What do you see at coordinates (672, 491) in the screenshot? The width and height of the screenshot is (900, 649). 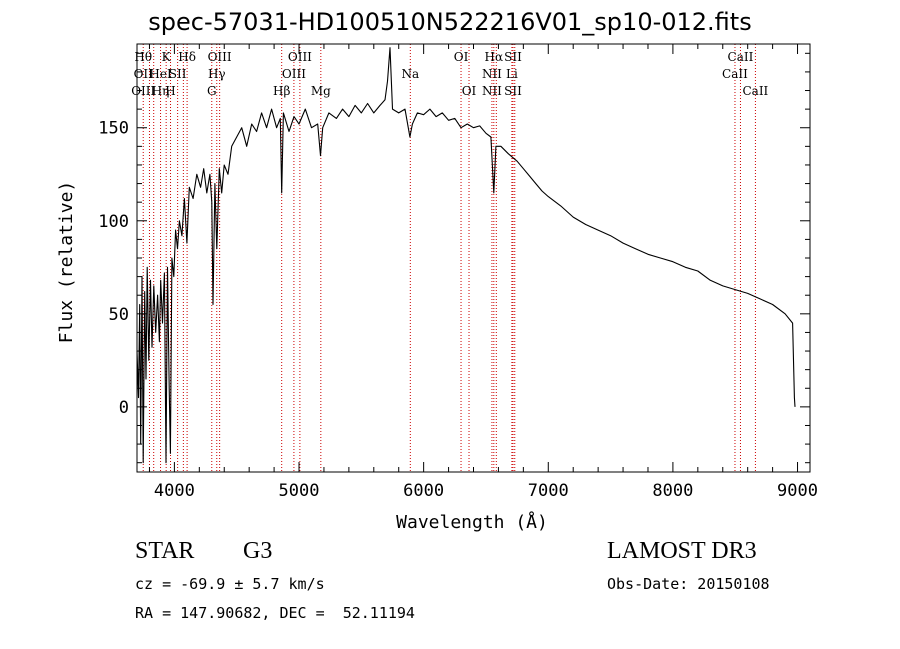 I see `x-tick-label: 8000` at bounding box center [672, 491].